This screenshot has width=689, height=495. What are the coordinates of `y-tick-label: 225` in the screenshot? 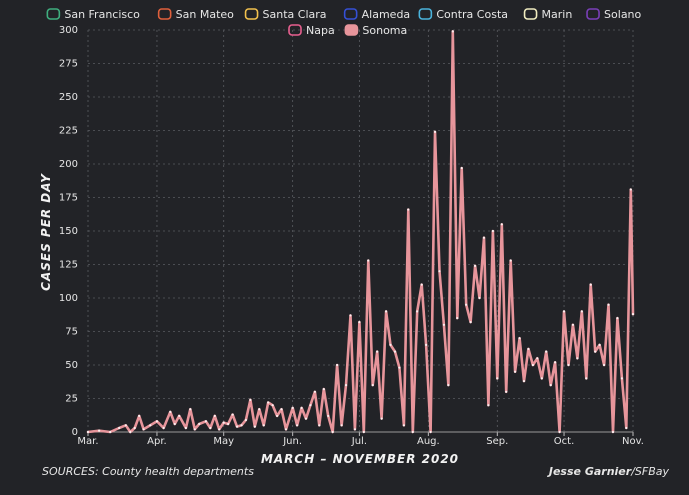 It's located at (68, 131).